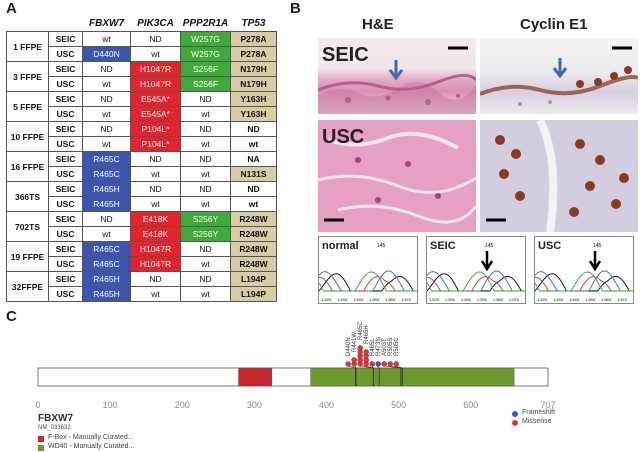 The width and height of the screenshot is (640, 452). I want to click on case-cell: 16 FFPE, so click(27, 166).